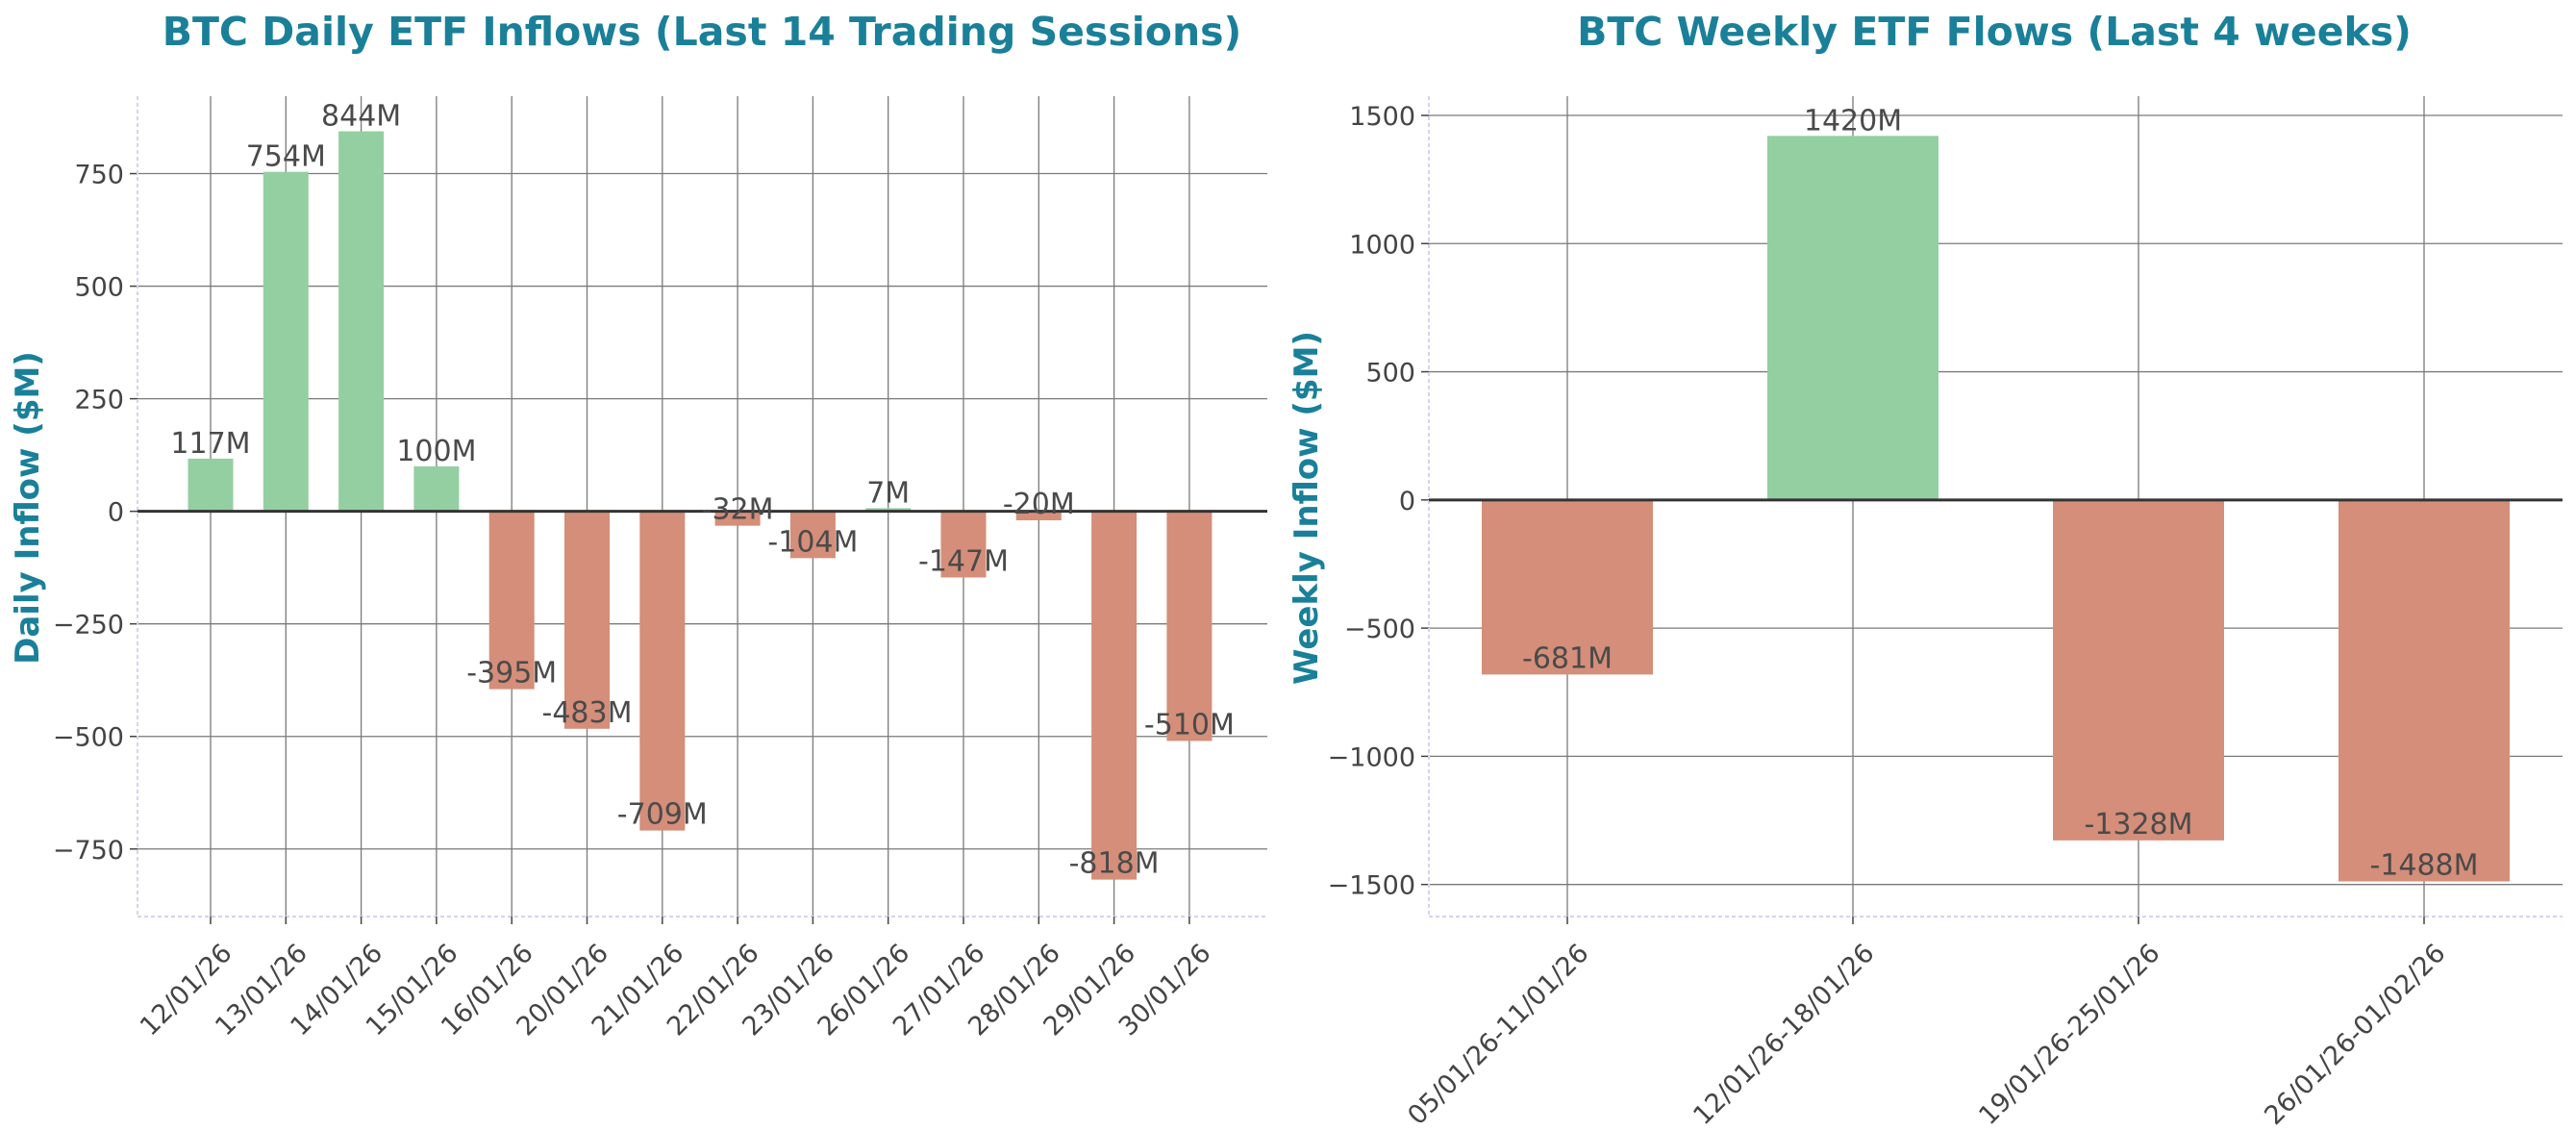  What do you see at coordinates (1114, 864) in the screenshot?
I see `daily-data-label-13: -818M` at bounding box center [1114, 864].